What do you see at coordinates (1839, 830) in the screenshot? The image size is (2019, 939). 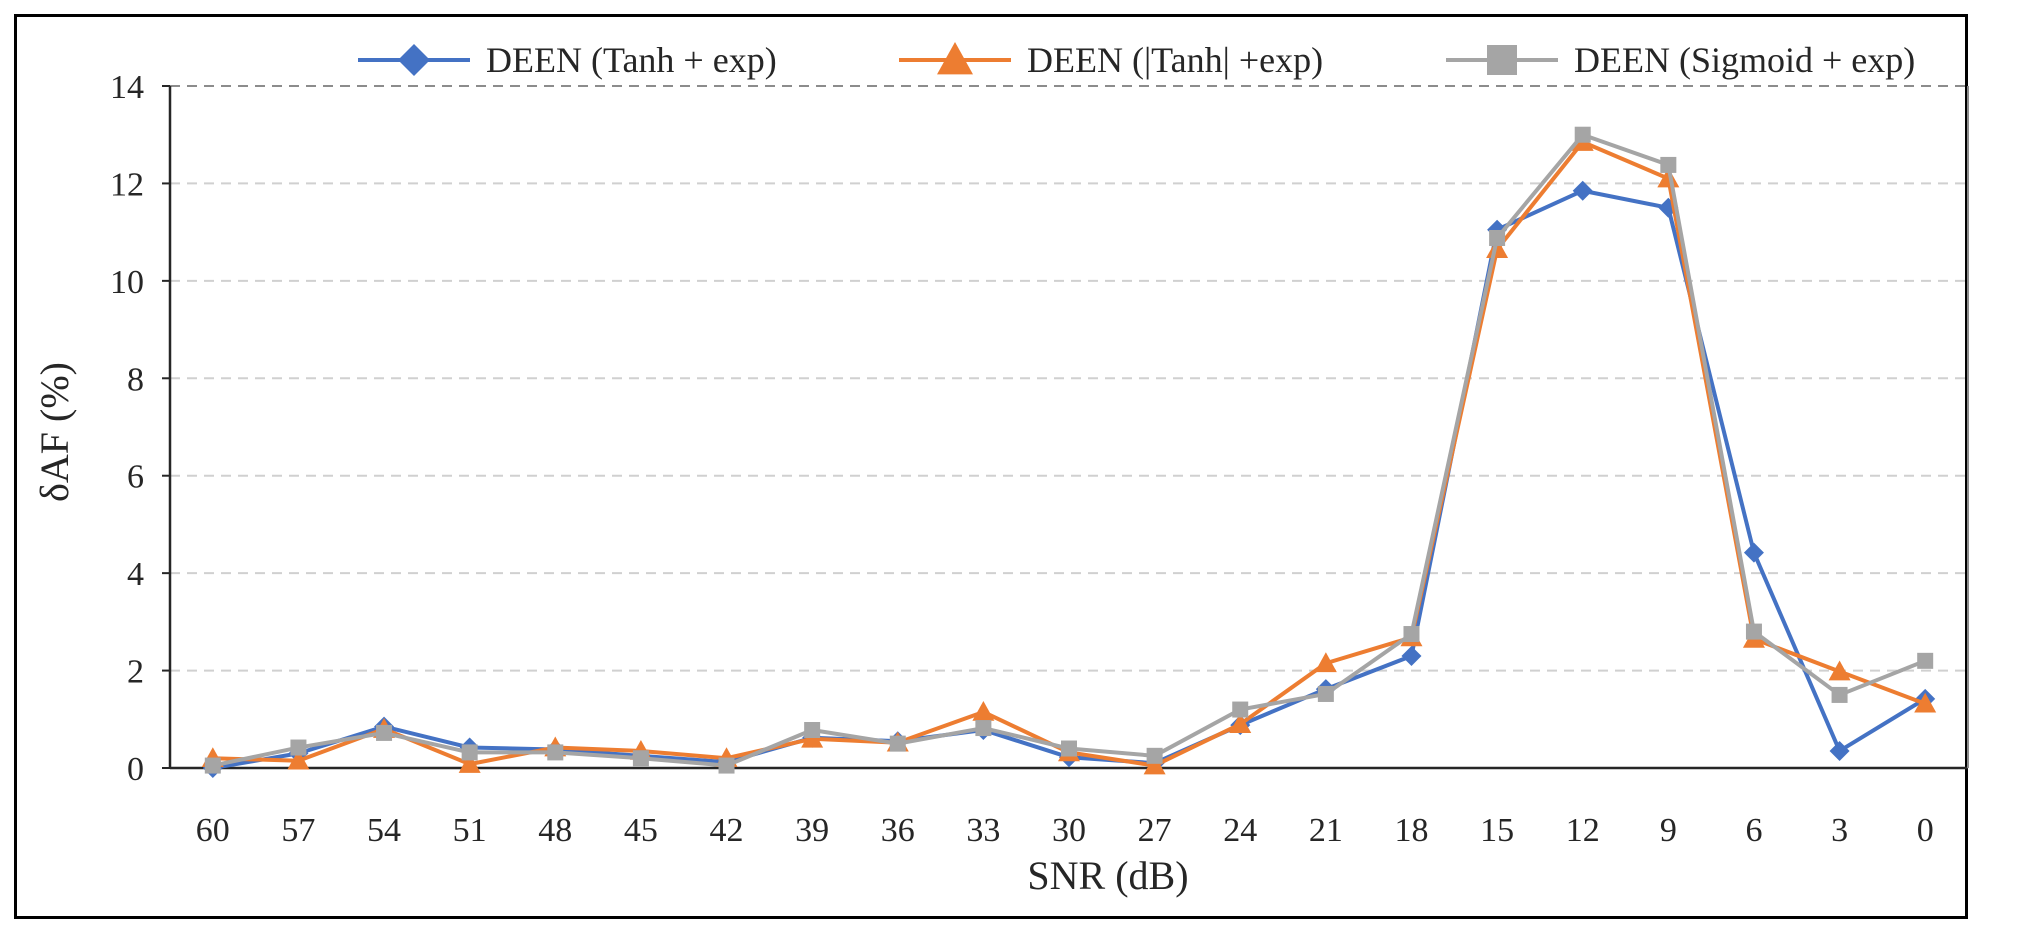 I see `x-tick-label: 3` at bounding box center [1839, 830].